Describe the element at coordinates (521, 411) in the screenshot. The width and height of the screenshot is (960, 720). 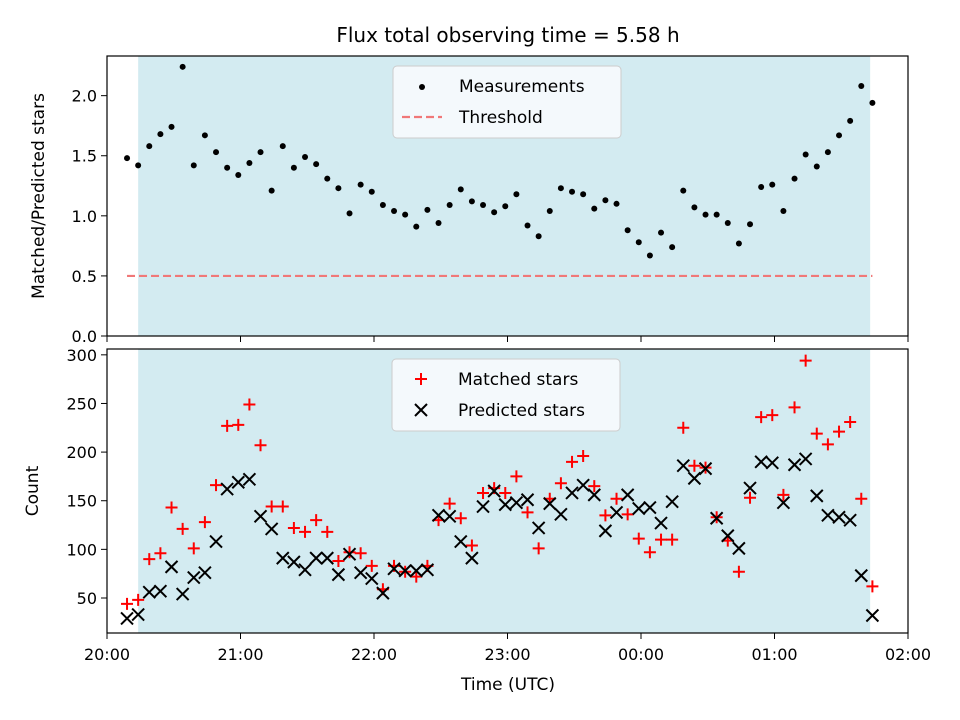
I see `legend-label: Predicted stars` at that location.